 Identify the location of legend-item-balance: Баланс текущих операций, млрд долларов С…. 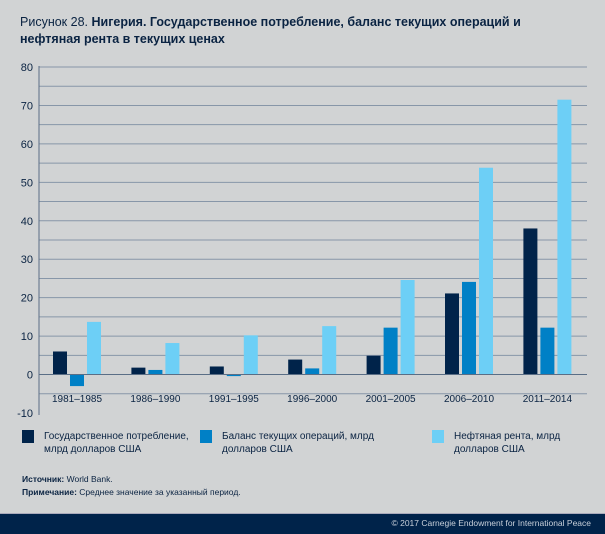
(310, 443).